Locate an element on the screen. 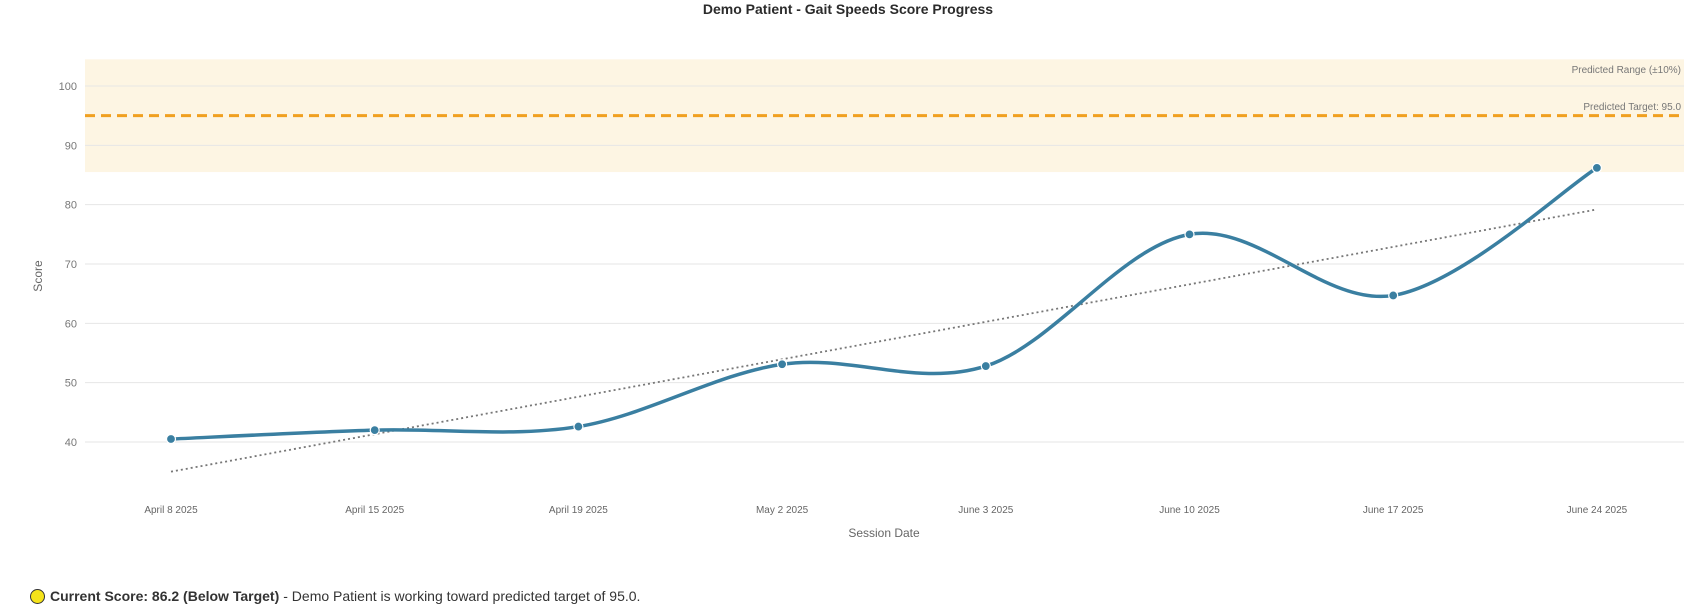 The image size is (1696, 608). x-tick-label: May 2 2025 is located at coordinates (782, 510).